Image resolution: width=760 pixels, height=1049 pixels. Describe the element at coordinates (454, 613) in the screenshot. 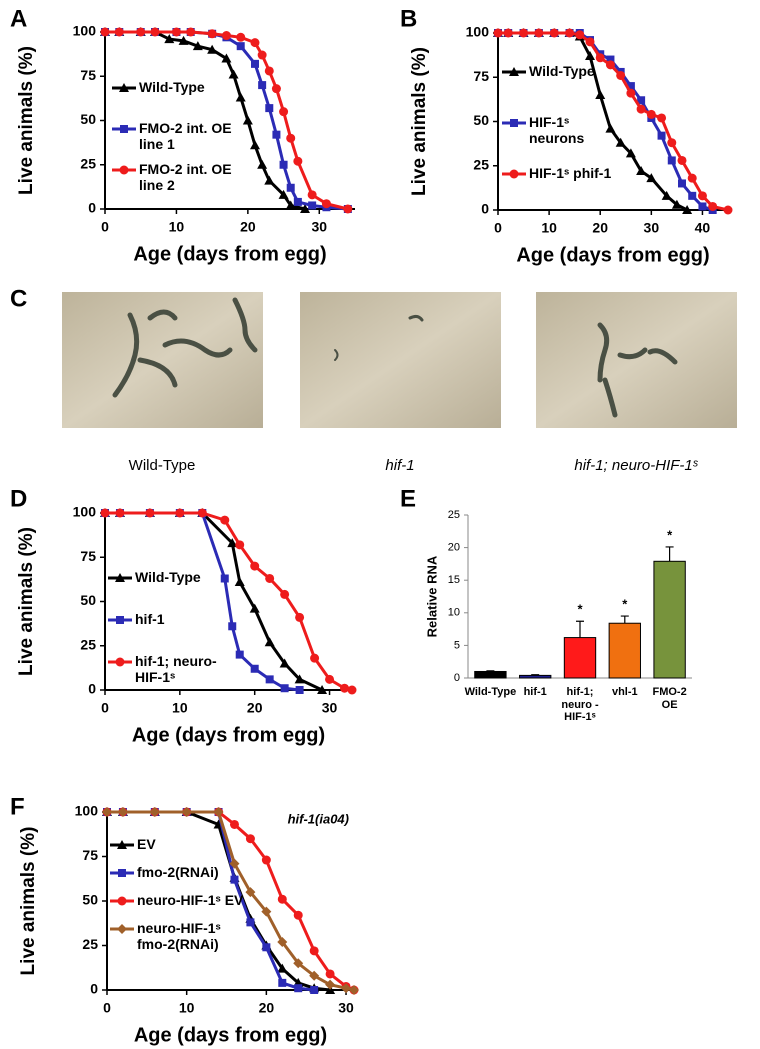

I see `y-tick-label: 10` at that location.